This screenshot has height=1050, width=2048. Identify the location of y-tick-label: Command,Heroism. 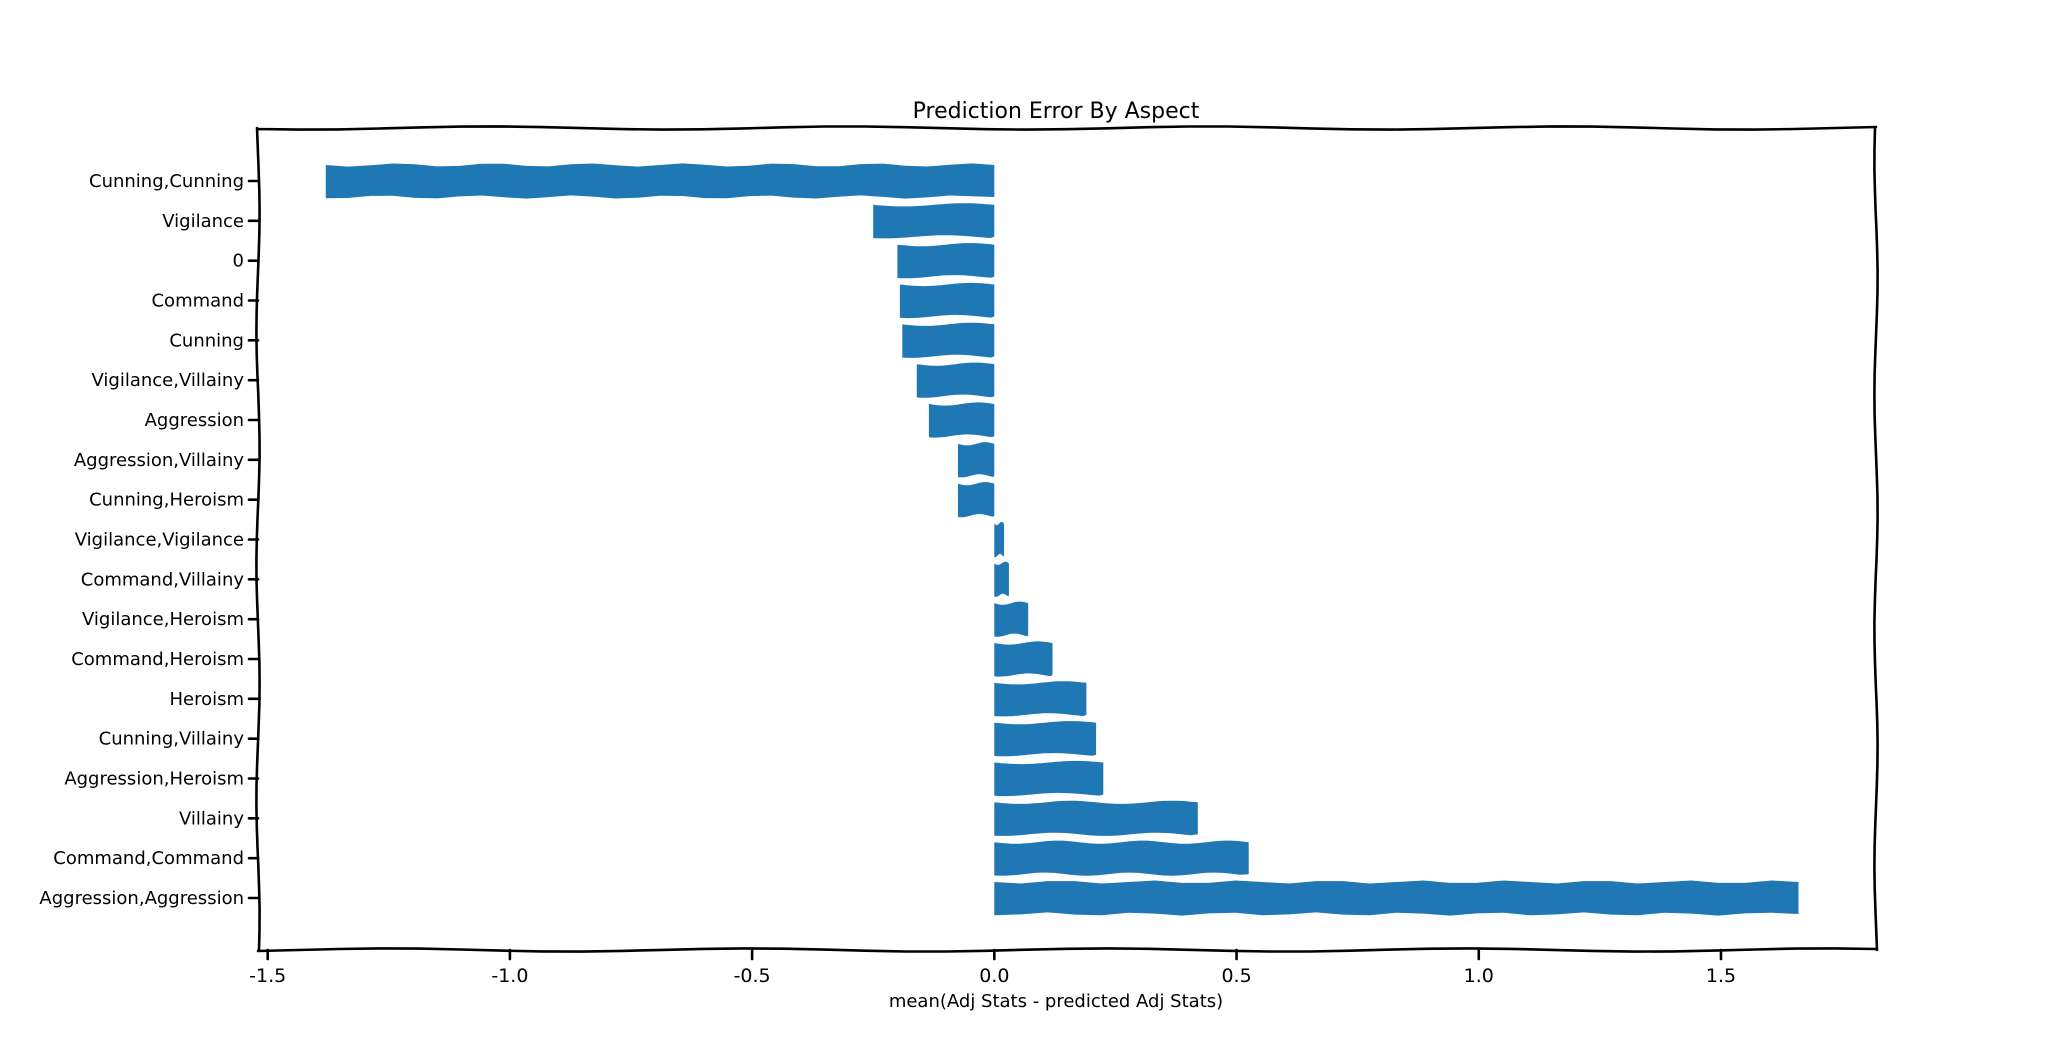
(157, 659).